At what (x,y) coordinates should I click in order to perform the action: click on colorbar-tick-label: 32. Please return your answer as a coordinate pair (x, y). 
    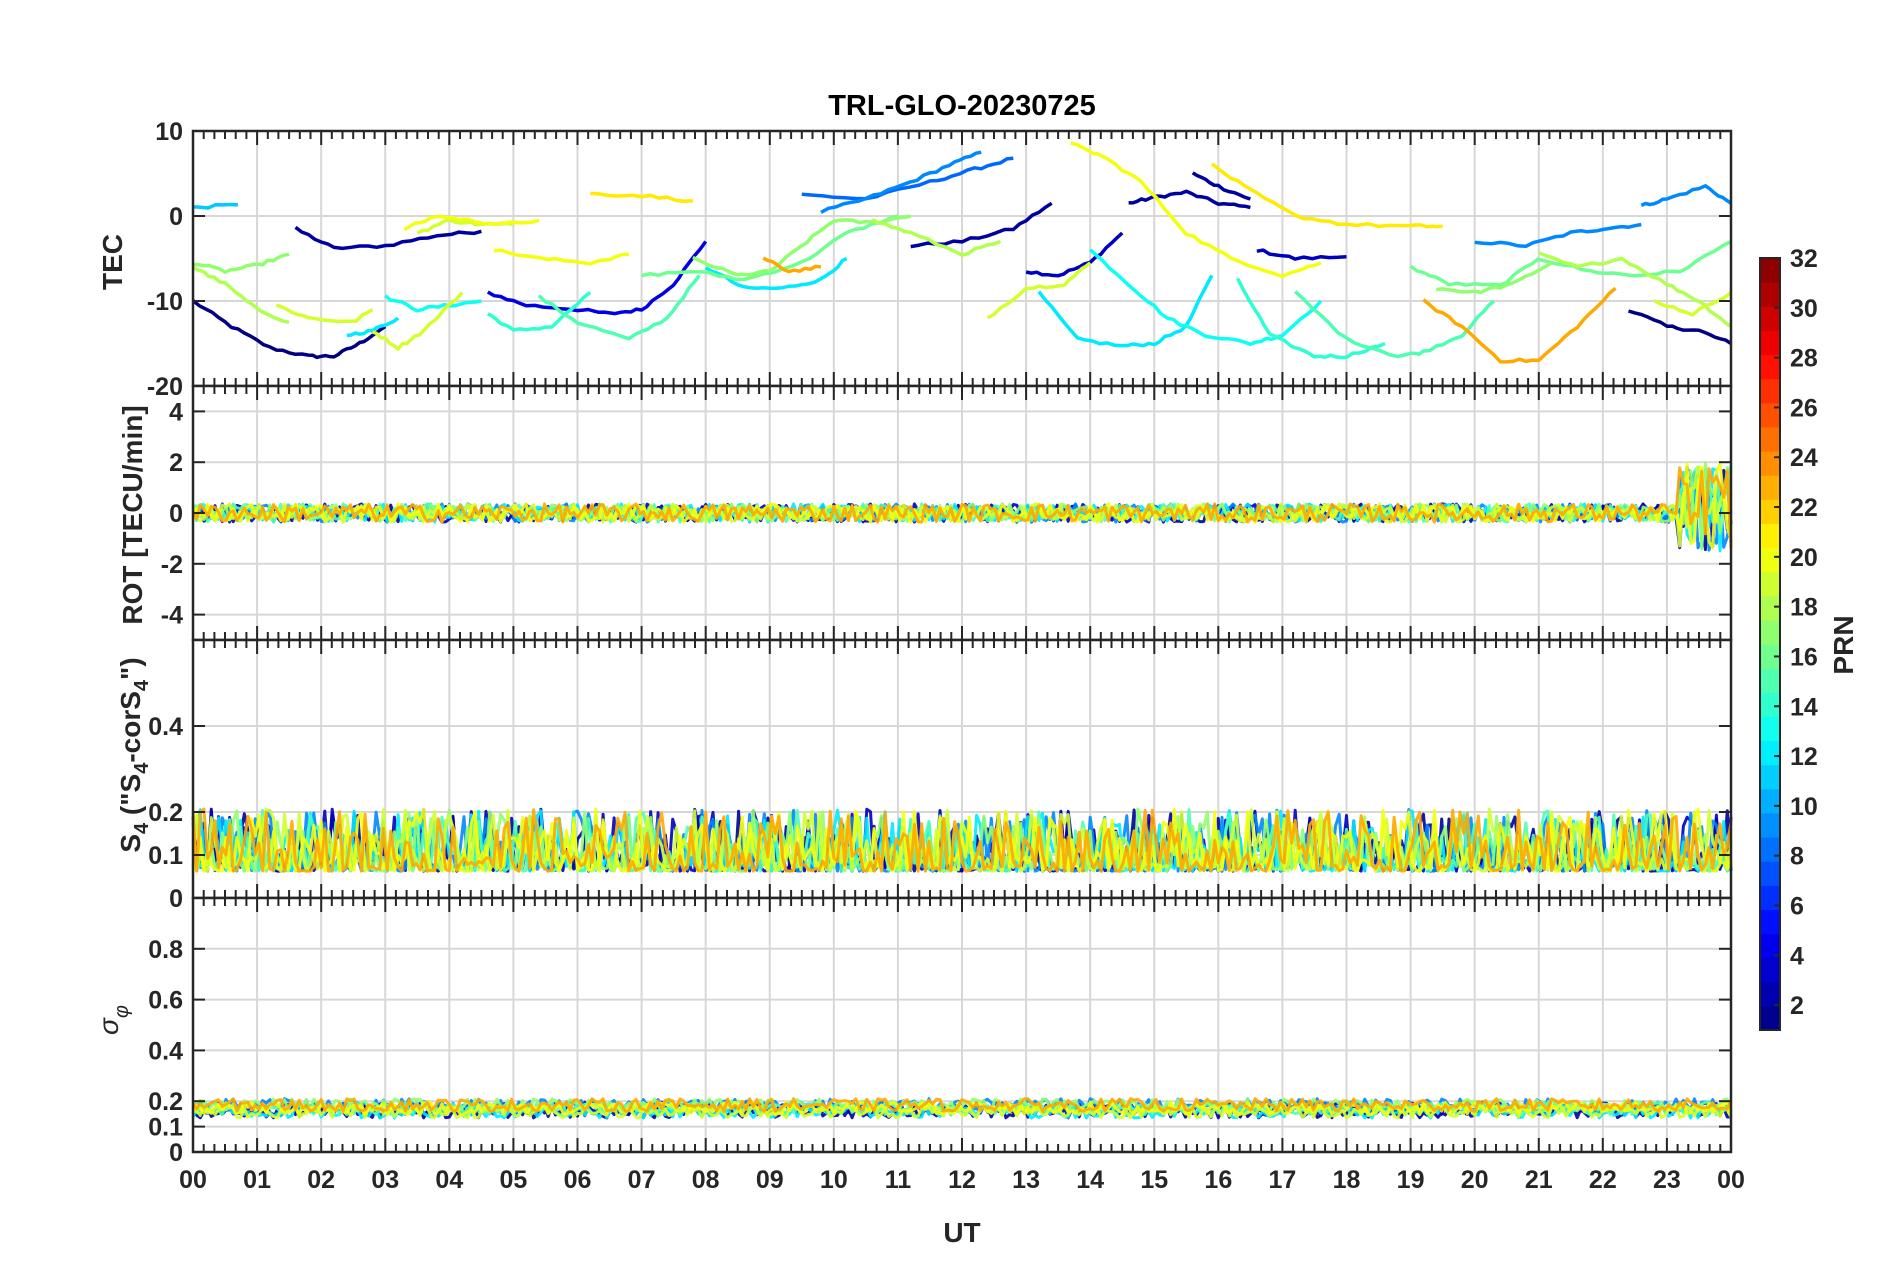
    Looking at the image, I should click on (1804, 259).